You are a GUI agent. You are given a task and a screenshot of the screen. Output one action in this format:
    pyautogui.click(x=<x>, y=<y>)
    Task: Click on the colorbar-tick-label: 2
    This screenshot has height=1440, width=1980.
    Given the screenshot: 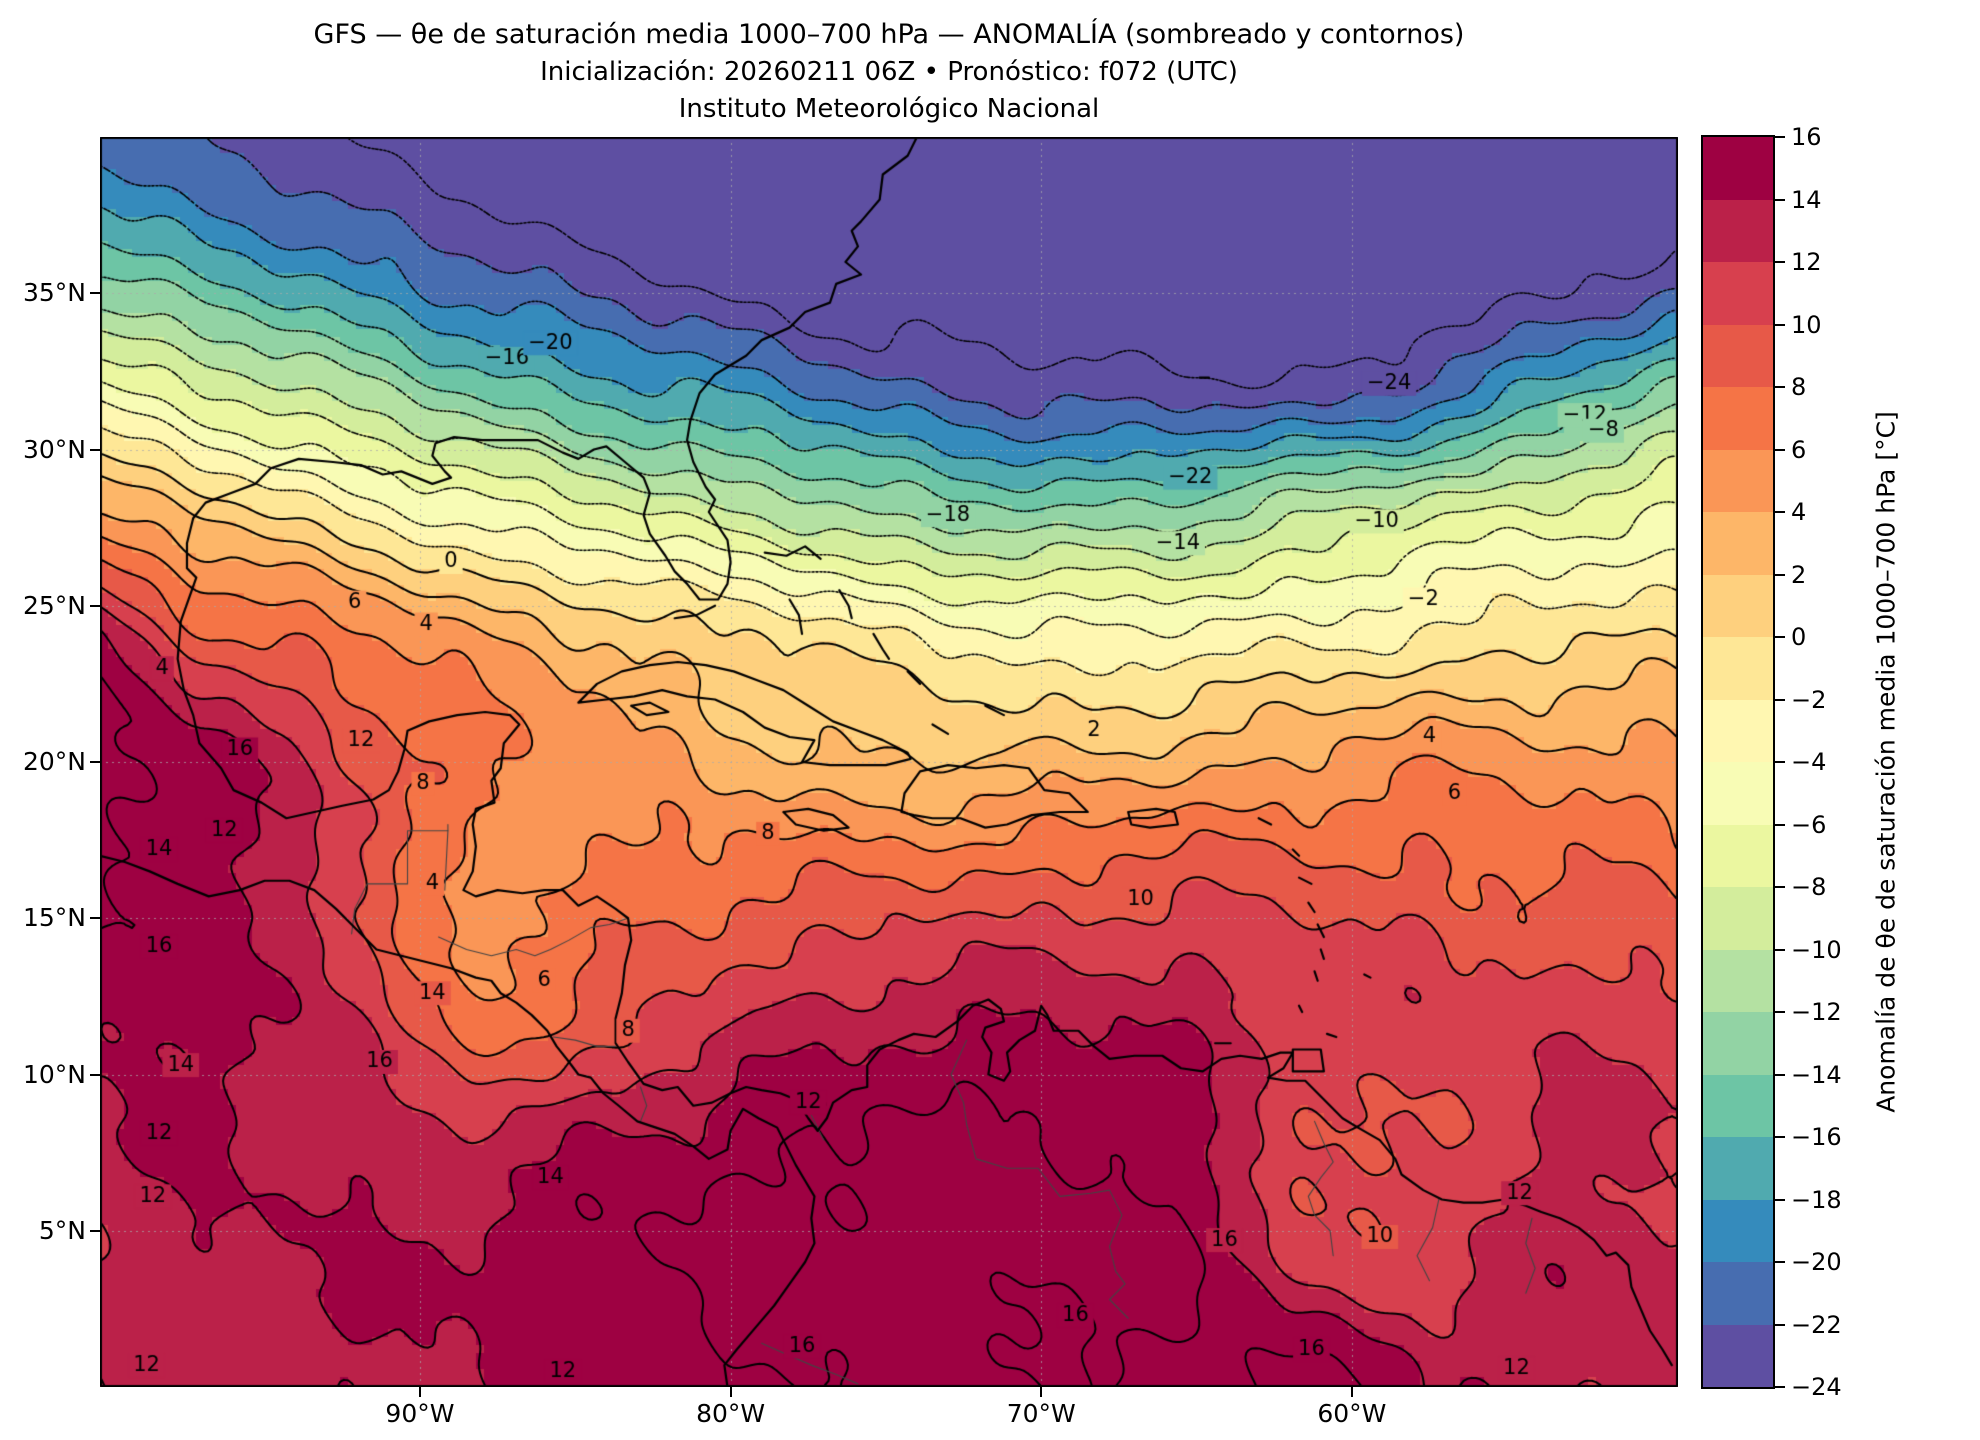 What is the action you would take?
    pyautogui.click(x=1799, y=574)
    